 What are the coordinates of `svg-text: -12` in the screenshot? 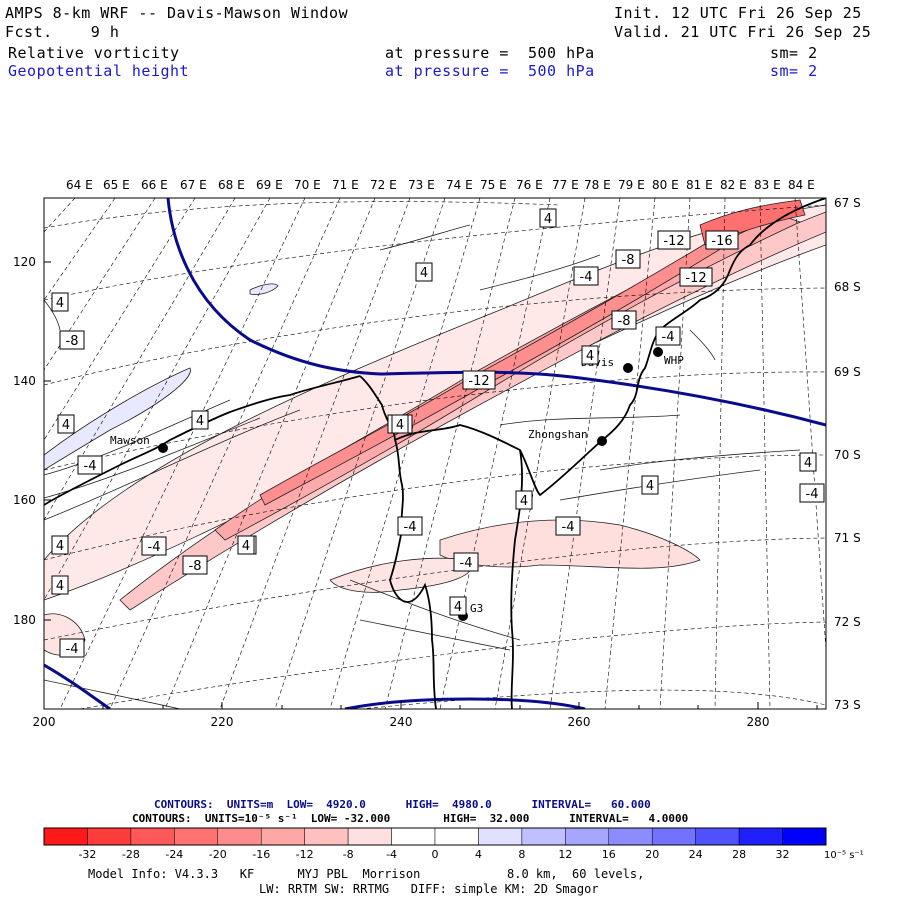 It's located at (695, 278).